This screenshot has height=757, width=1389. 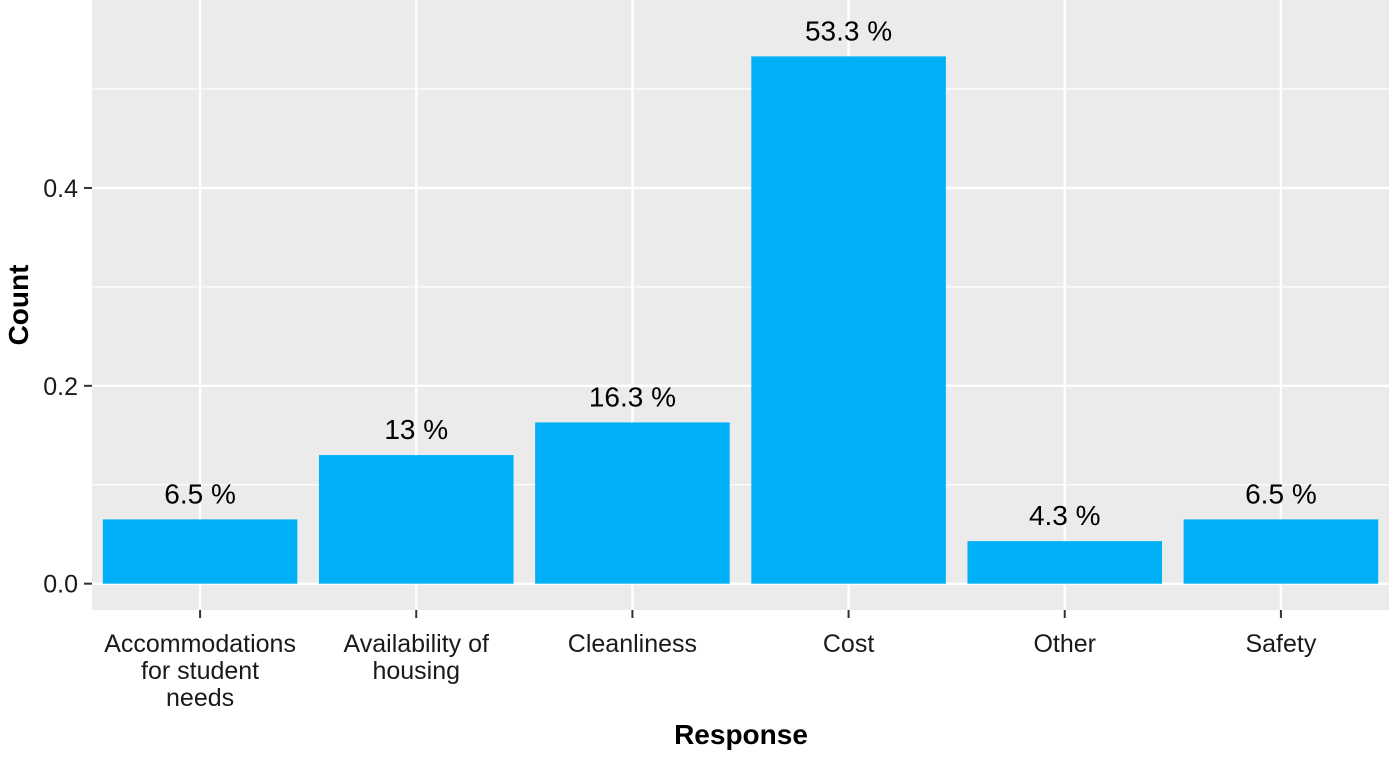 What do you see at coordinates (848, 644) in the screenshot?
I see `x-tick-label: Cost` at bounding box center [848, 644].